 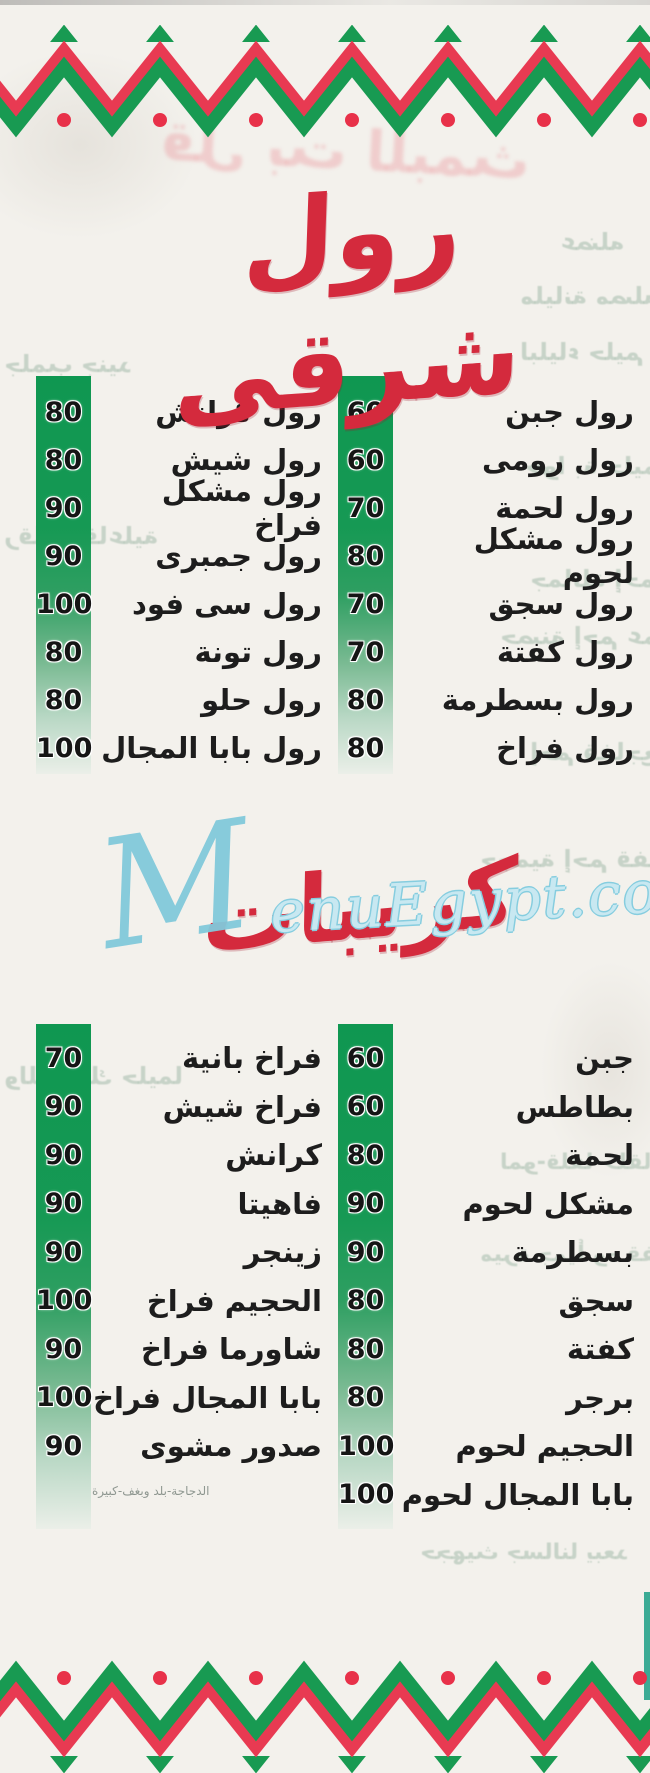 What do you see at coordinates (182, 1058) in the screenshot?
I see `menu-item-row: 70 فراخ بانية` at bounding box center [182, 1058].